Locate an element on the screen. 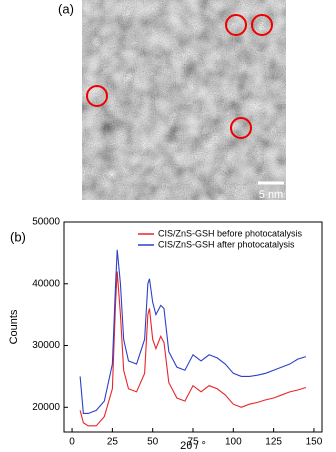 The image size is (336, 452). x-tick-label: 0 is located at coordinates (72, 442).